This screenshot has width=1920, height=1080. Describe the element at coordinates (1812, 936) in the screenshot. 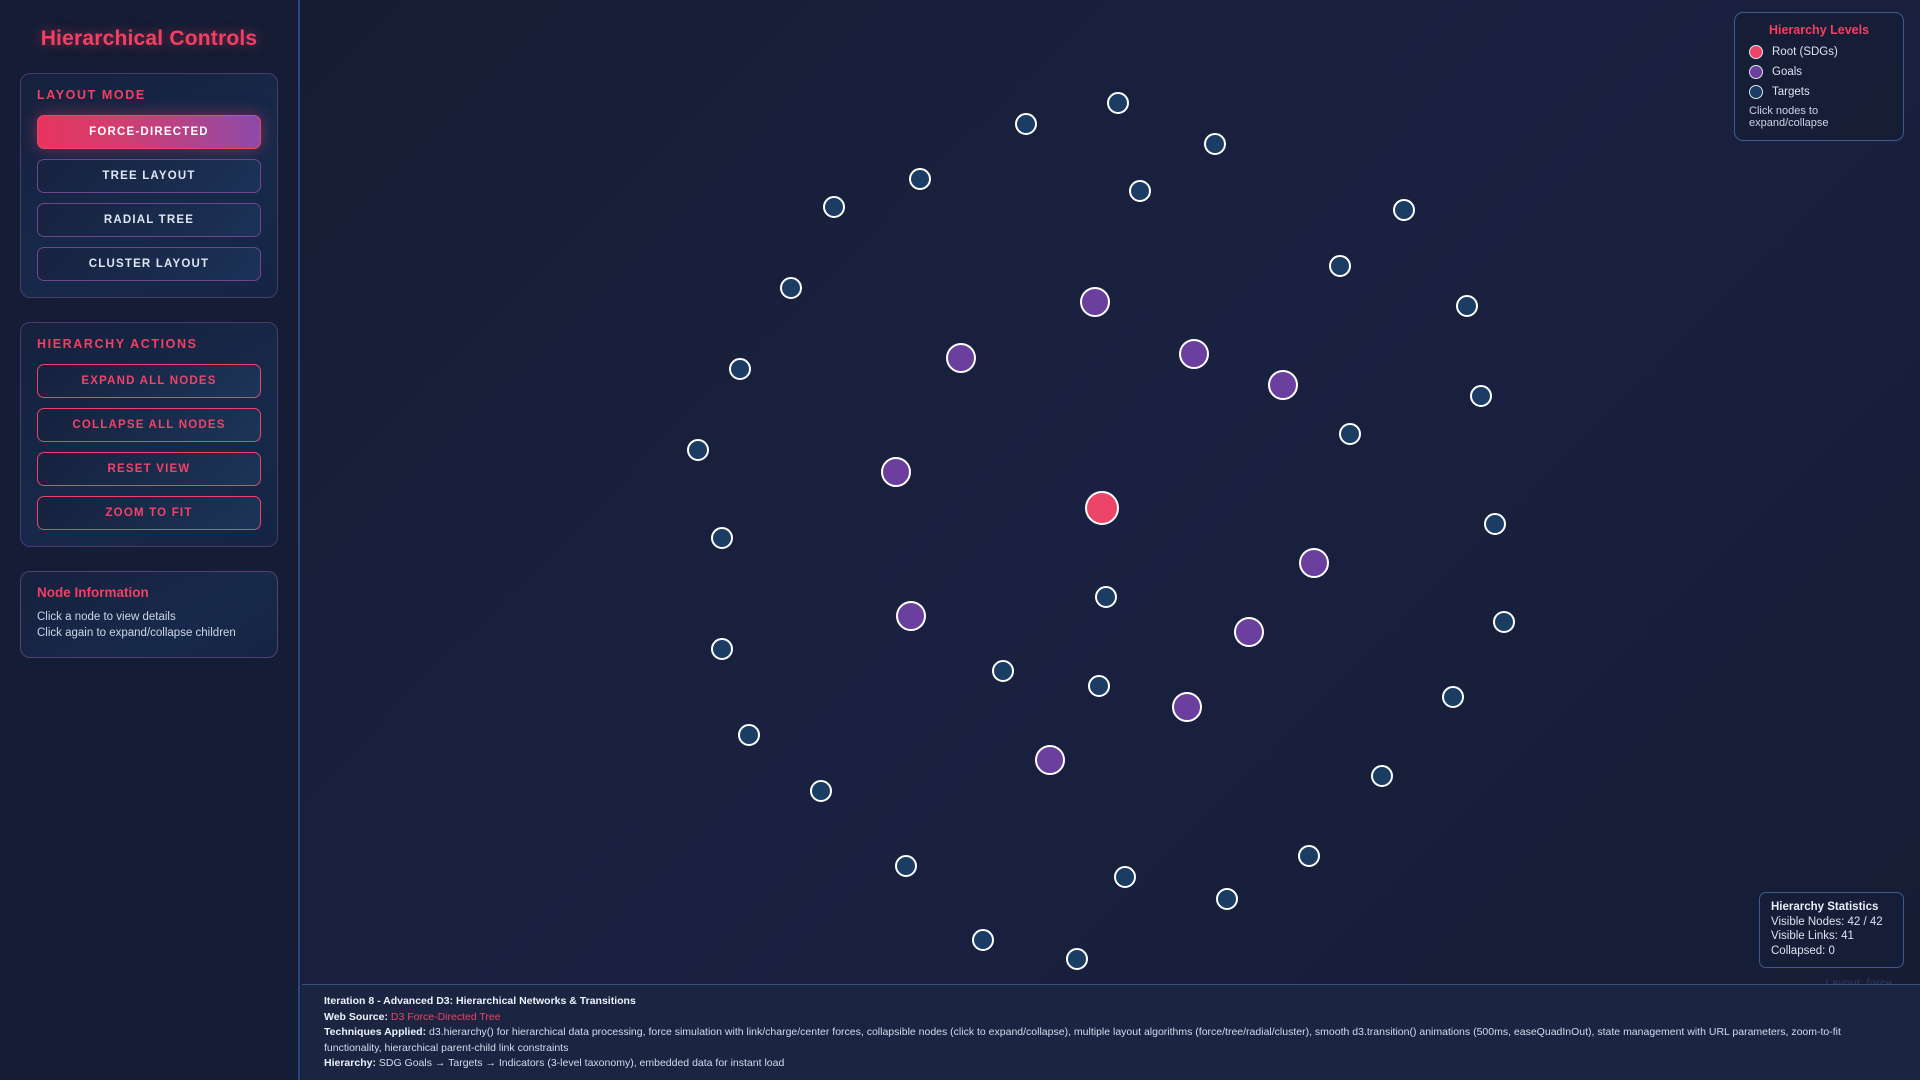

I see `stat-visible-links: Visible Links: 41` at that location.